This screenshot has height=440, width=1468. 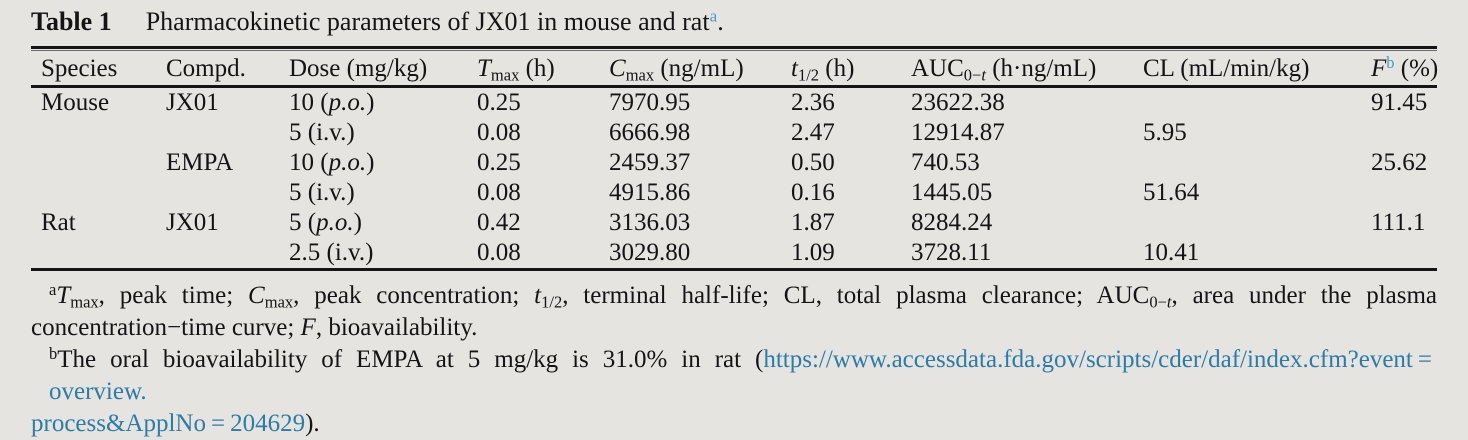 What do you see at coordinates (650, 192) in the screenshot?
I see `cell-cmax: 4915.86` at bounding box center [650, 192].